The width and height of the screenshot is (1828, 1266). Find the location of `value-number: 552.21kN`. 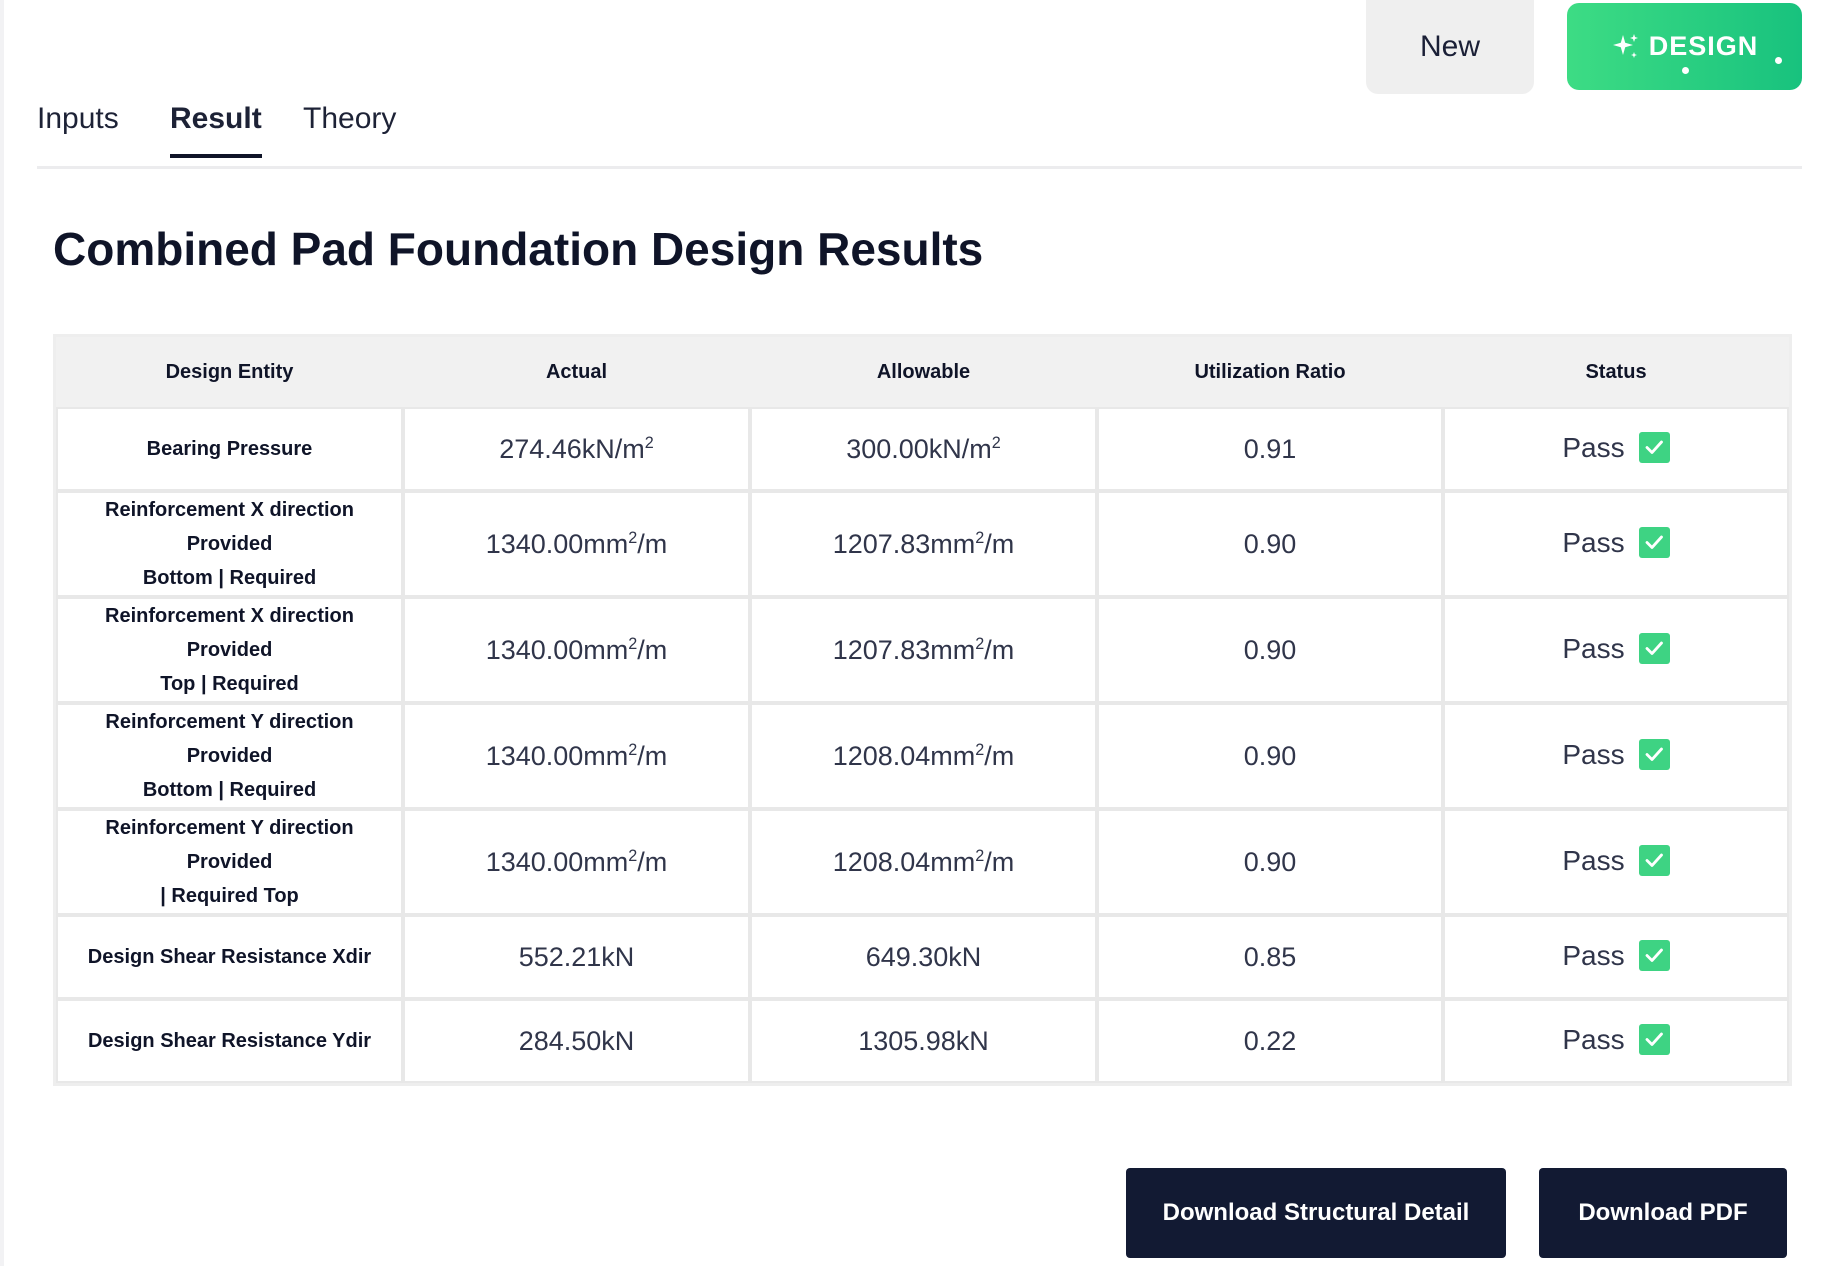

value-number: 552.21kN is located at coordinates (576, 956).